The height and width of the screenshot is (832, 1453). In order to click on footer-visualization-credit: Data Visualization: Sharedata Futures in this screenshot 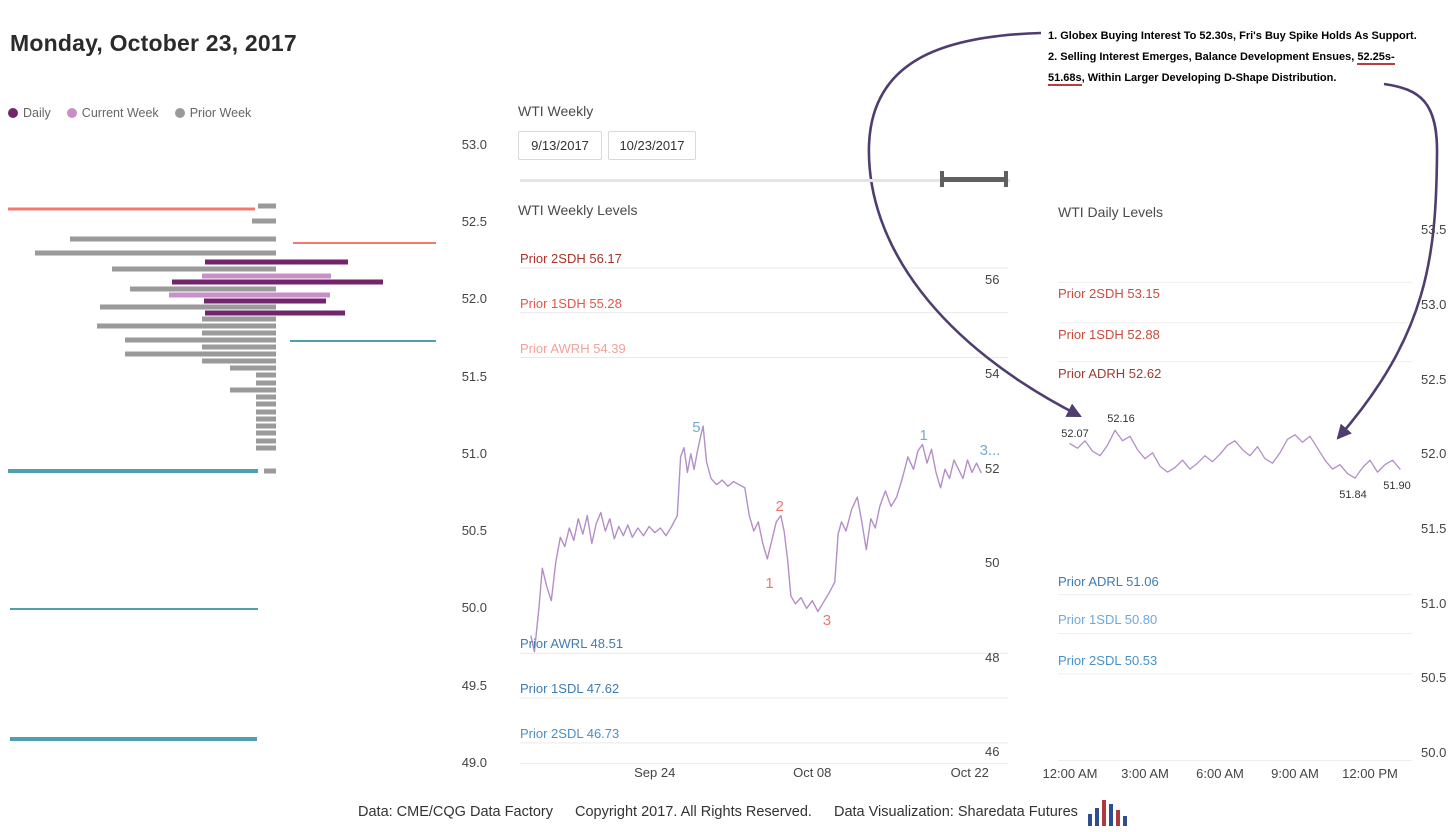, I will do `click(955, 812)`.